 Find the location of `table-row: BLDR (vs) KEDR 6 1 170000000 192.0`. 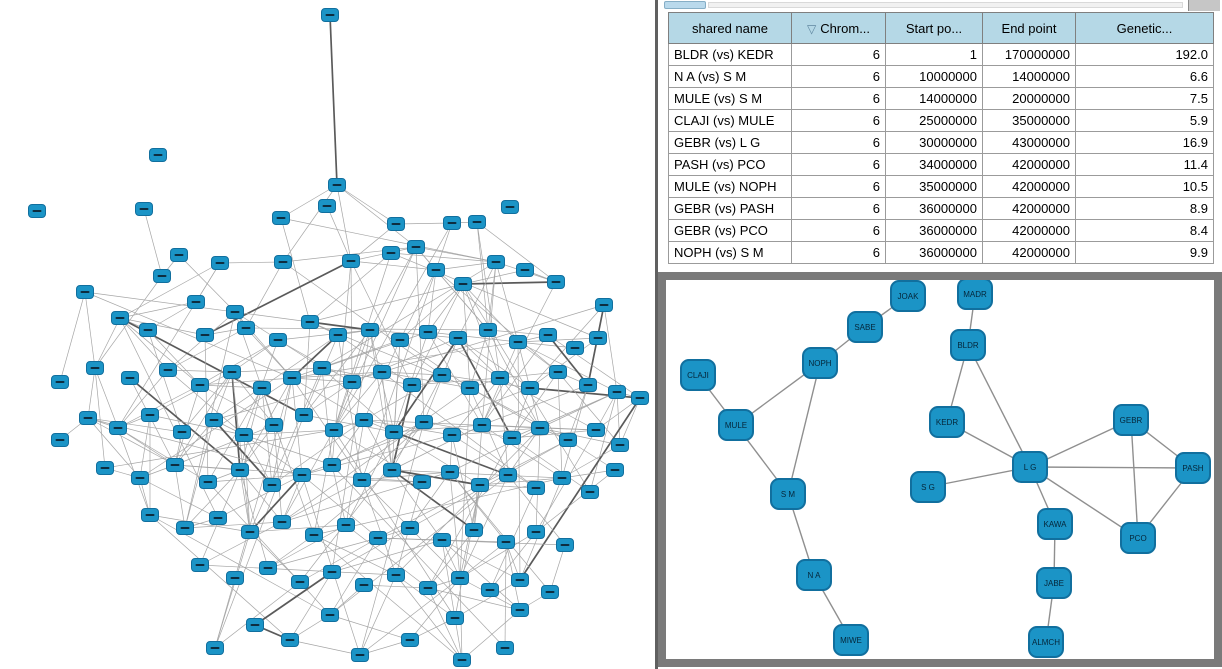

table-row: BLDR (vs) KEDR 6 1 170000000 192.0 is located at coordinates (941, 54).